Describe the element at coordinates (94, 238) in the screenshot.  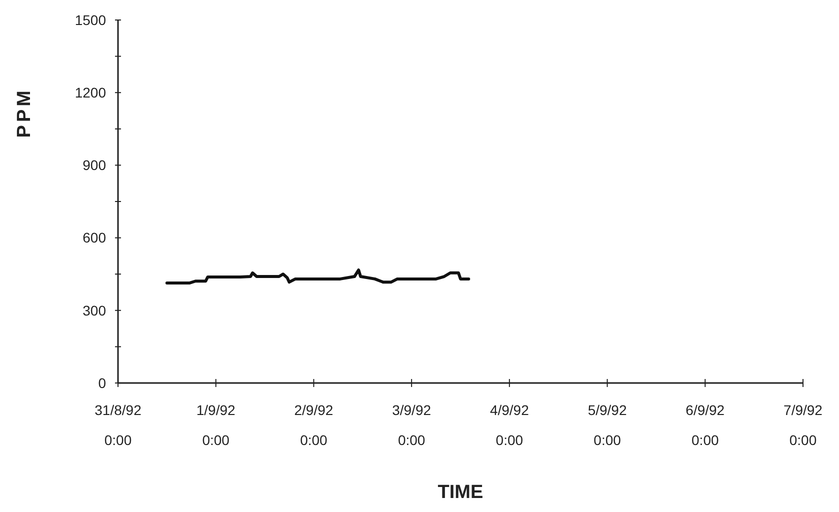
I see `y-tick-label: 600` at that location.